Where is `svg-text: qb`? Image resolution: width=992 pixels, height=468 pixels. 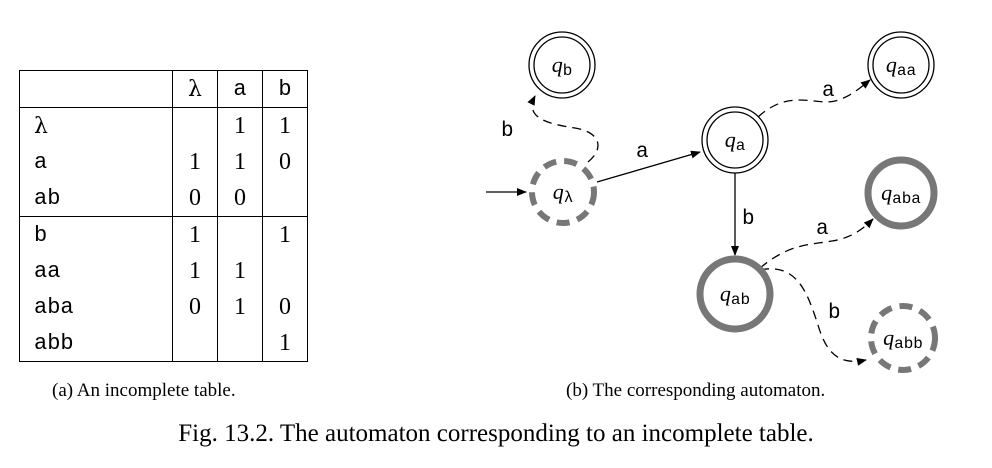 svg-text: qb is located at coordinates (562, 66).